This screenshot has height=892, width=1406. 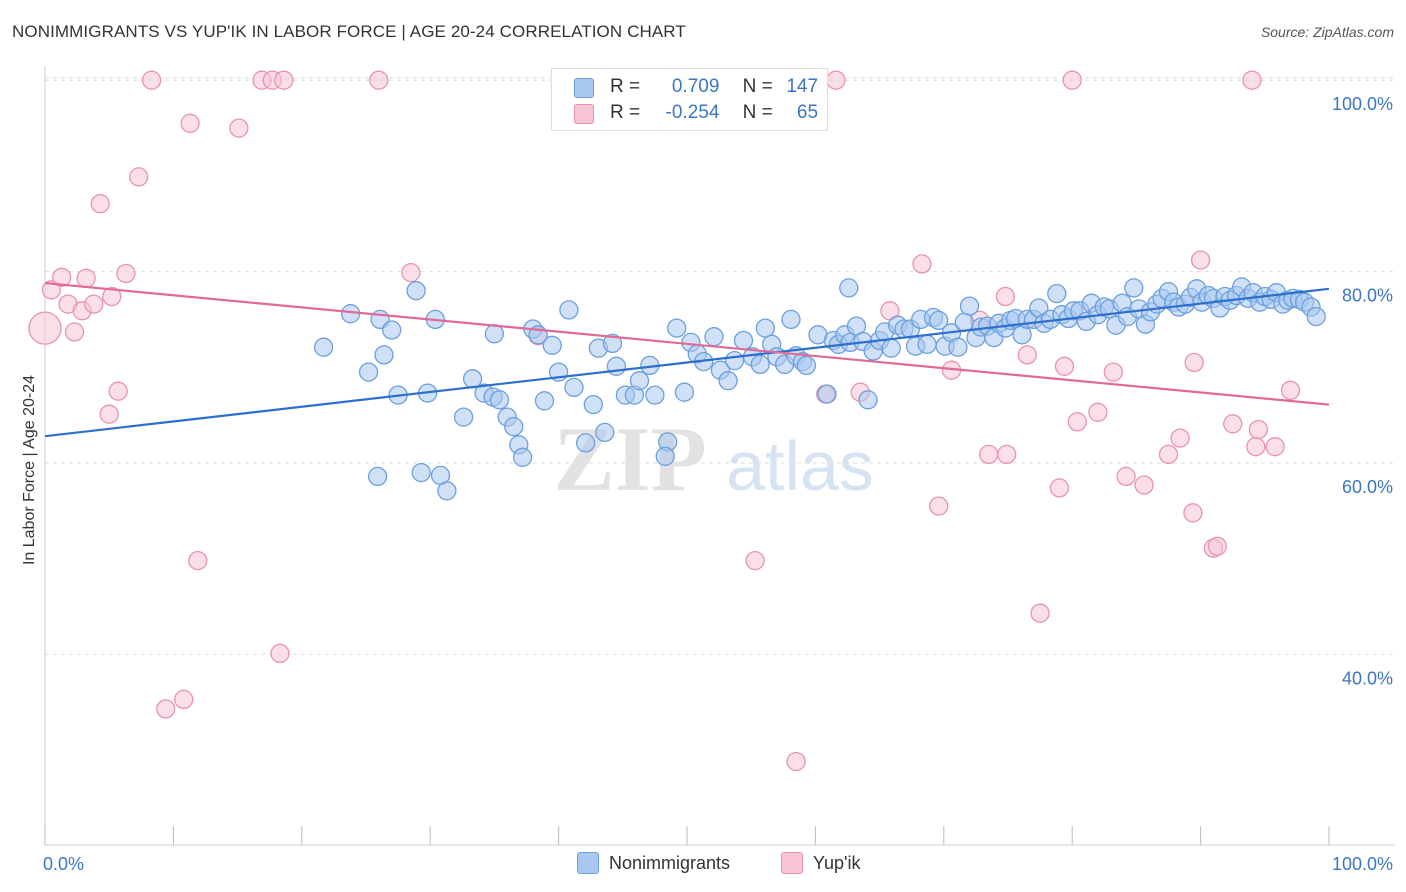 I want to click on watermark-atlas: atlas, so click(x=800, y=466).